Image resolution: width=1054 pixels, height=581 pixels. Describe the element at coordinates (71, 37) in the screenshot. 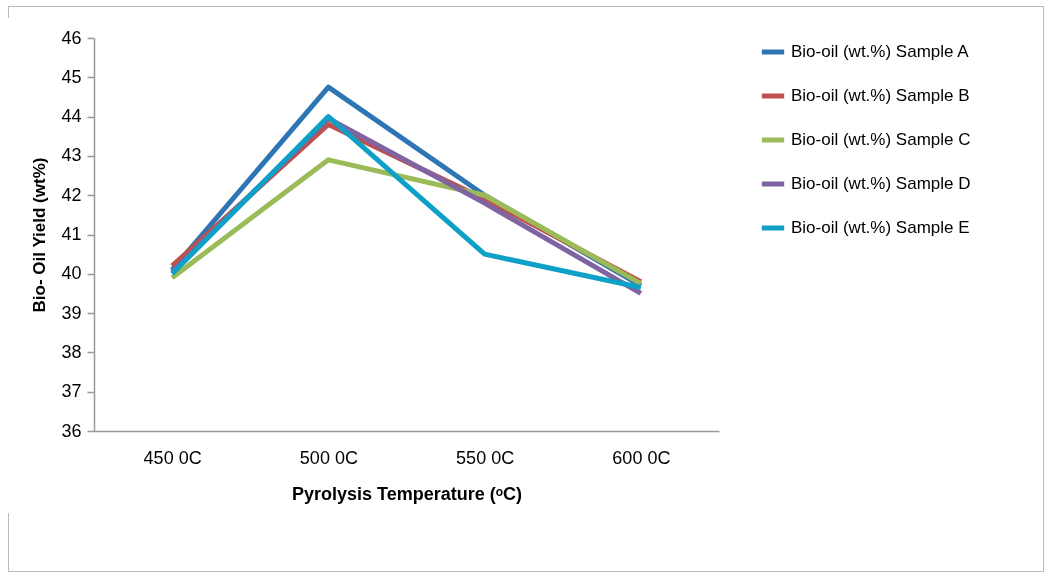

I see `y-tick-label: 46` at that location.